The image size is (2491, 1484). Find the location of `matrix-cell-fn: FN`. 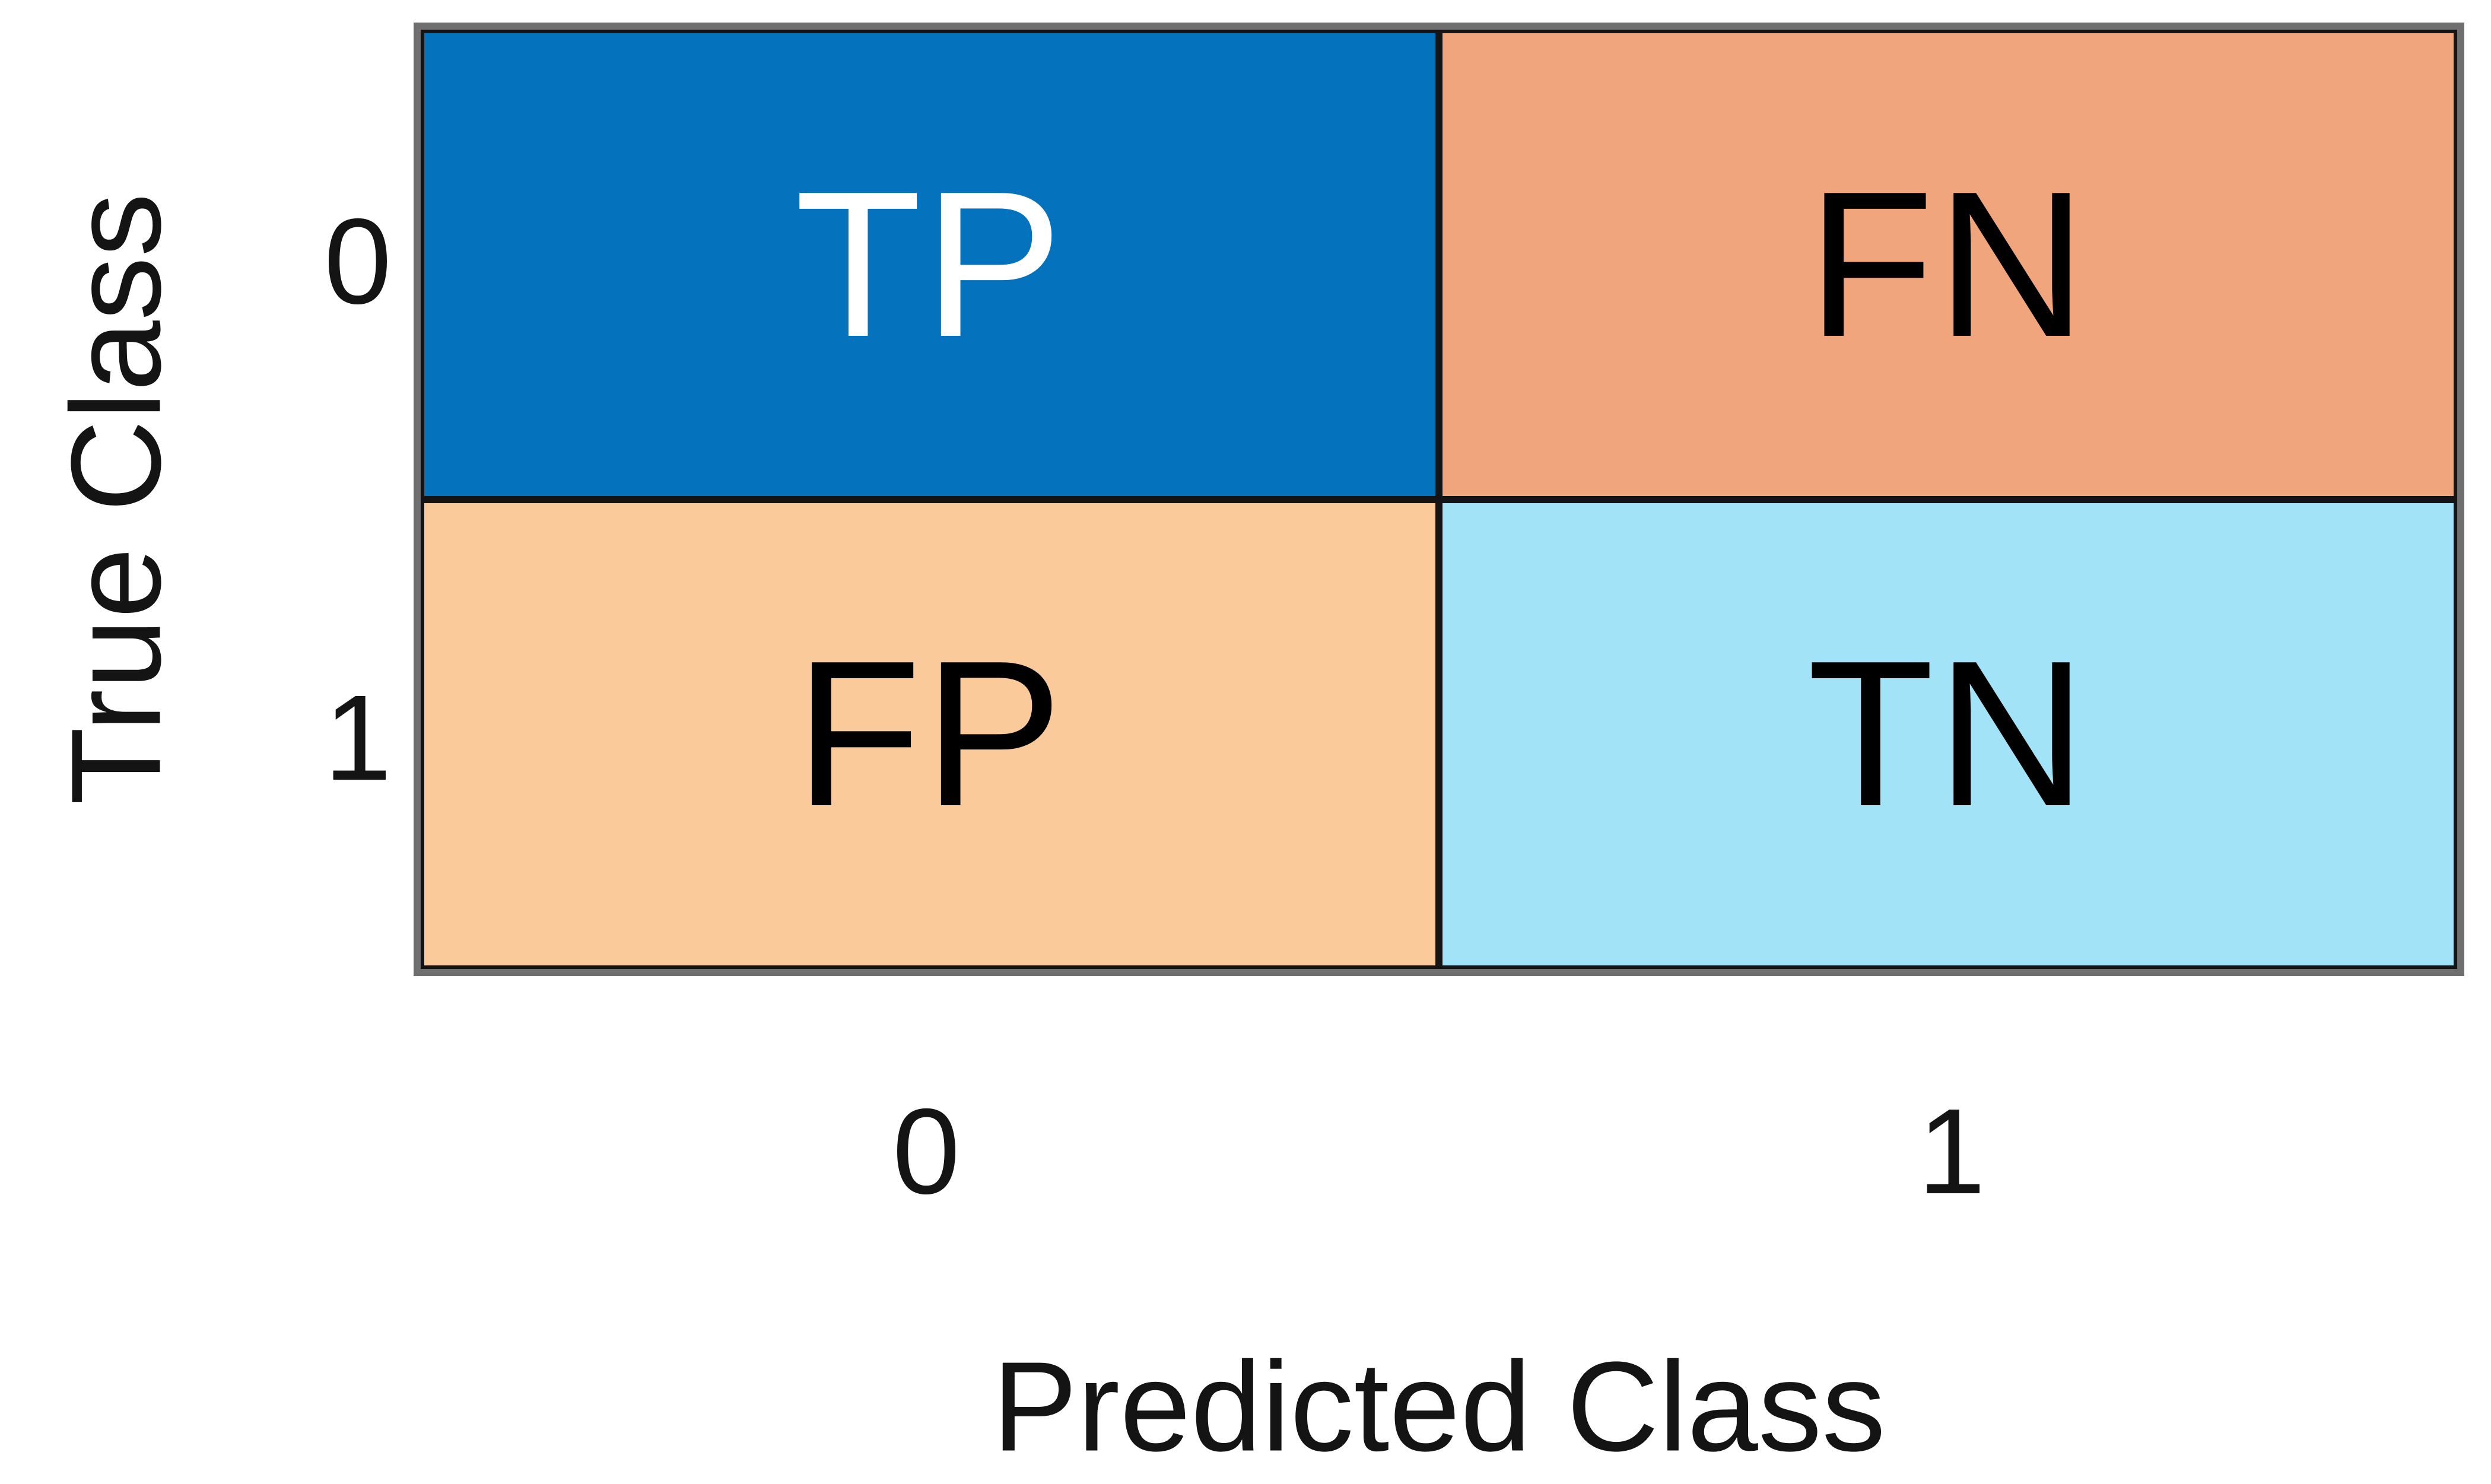

matrix-cell-fn: FN is located at coordinates (1948, 265).